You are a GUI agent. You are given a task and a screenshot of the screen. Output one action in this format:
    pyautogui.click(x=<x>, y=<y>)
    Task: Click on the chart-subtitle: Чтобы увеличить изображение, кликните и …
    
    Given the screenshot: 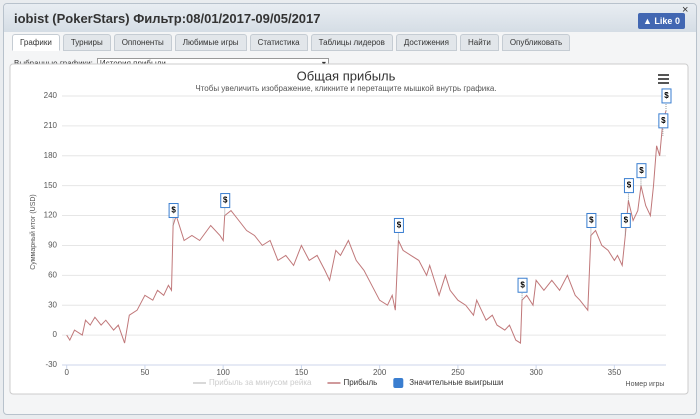 What is the action you would take?
    pyautogui.click(x=345, y=88)
    